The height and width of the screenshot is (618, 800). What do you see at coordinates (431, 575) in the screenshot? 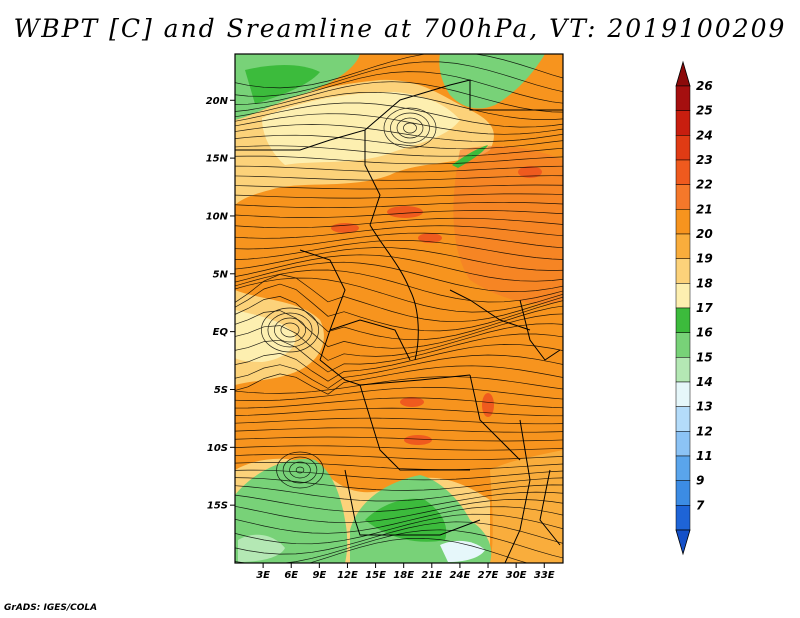
I see `lon-tick-label: 21E` at bounding box center [431, 575].